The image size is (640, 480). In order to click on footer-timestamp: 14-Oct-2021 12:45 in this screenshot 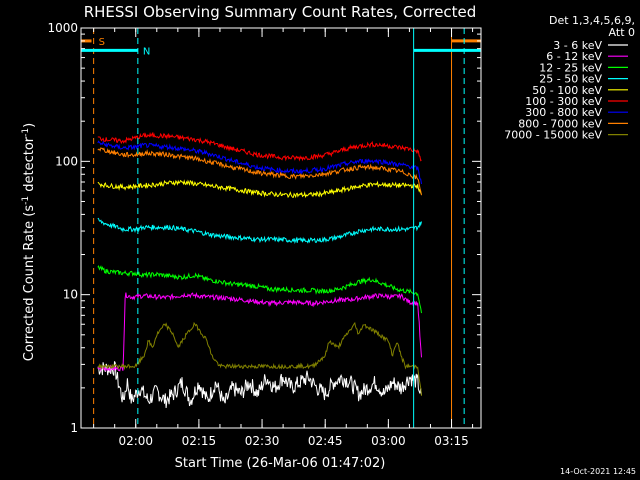, I will do `click(598, 471)`.